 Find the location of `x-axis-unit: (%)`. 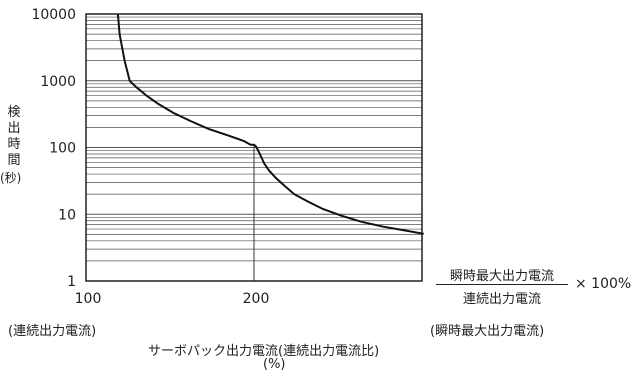

x-axis-unit: (%) is located at coordinates (274, 364).